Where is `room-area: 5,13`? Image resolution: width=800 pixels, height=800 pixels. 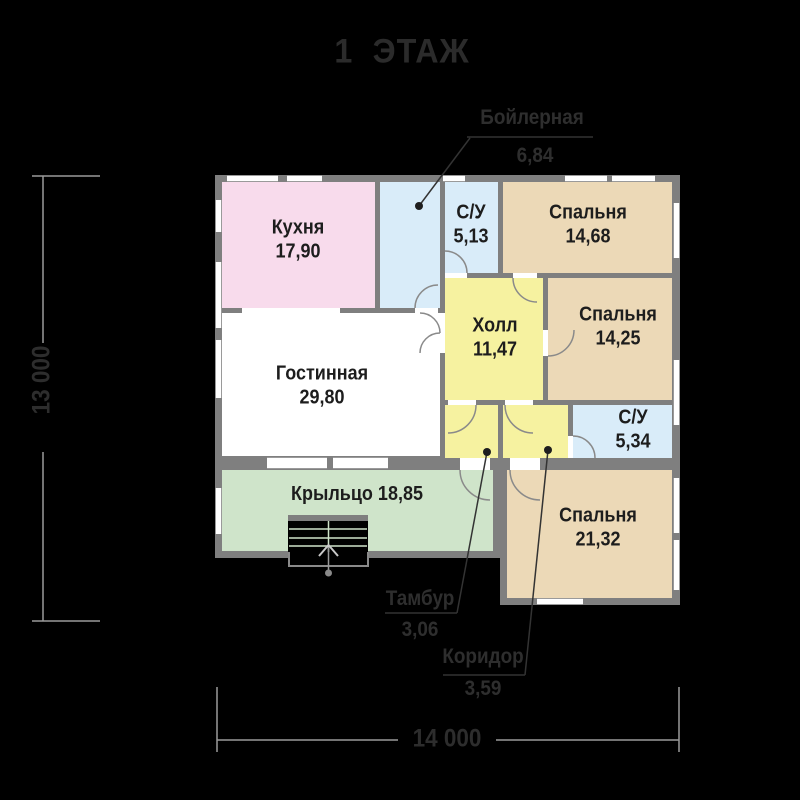 room-area: 5,13 is located at coordinates (471, 236).